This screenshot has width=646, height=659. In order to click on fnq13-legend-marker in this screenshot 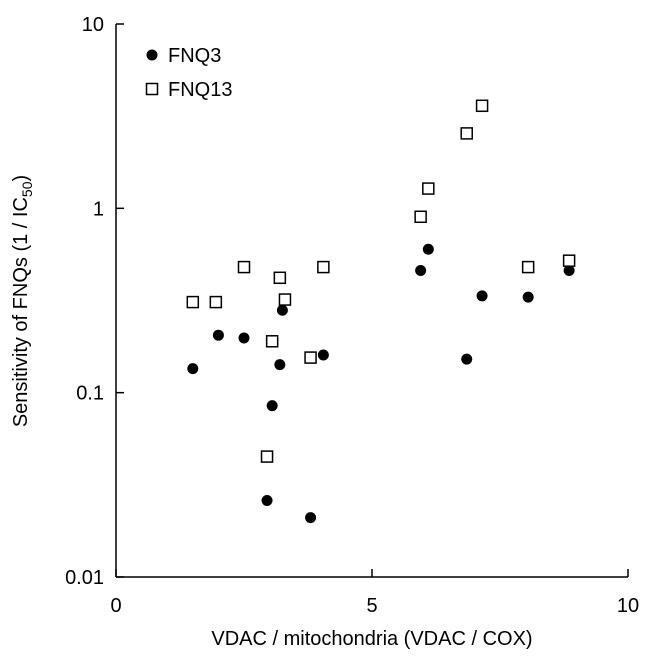, I will do `click(152, 89)`.